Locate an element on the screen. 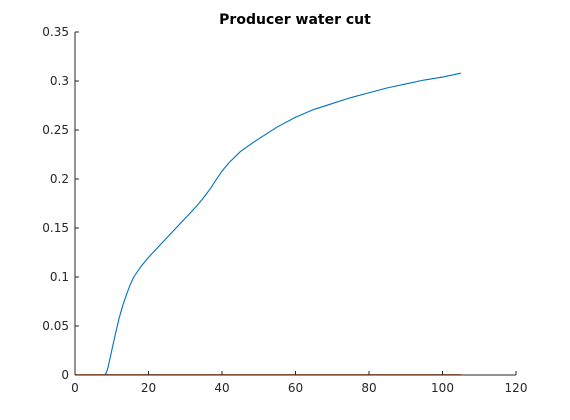 The image size is (570, 420). y-tick-label: 0.35 is located at coordinates (55, 32).